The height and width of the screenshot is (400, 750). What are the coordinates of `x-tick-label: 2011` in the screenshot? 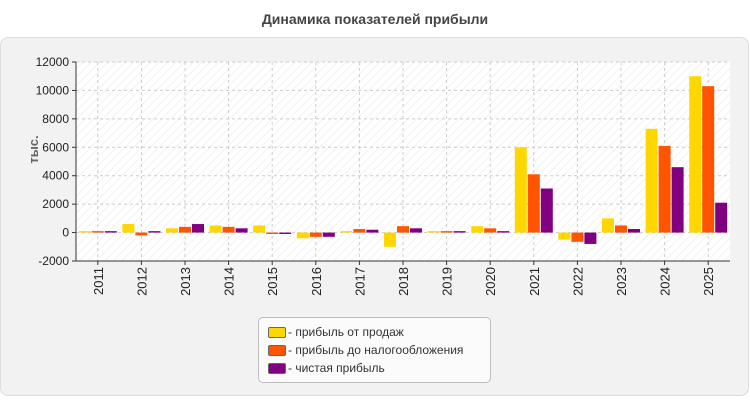 It's located at (98, 281).